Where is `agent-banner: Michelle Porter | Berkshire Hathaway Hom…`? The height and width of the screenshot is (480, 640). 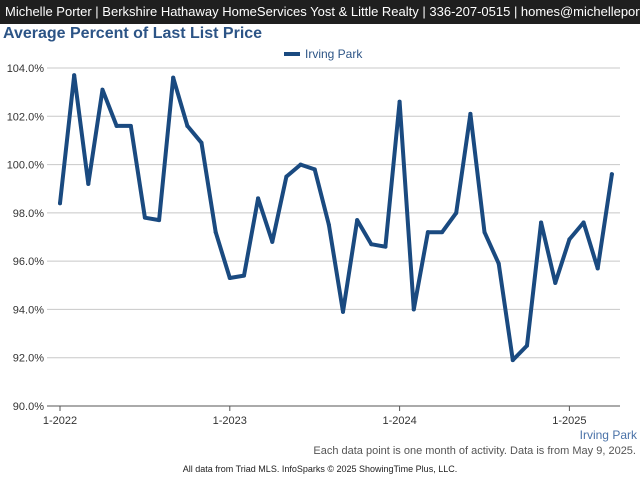
agent-banner: Michelle Porter | Berkshire Hathaway Hom… is located at coordinates (320, 12).